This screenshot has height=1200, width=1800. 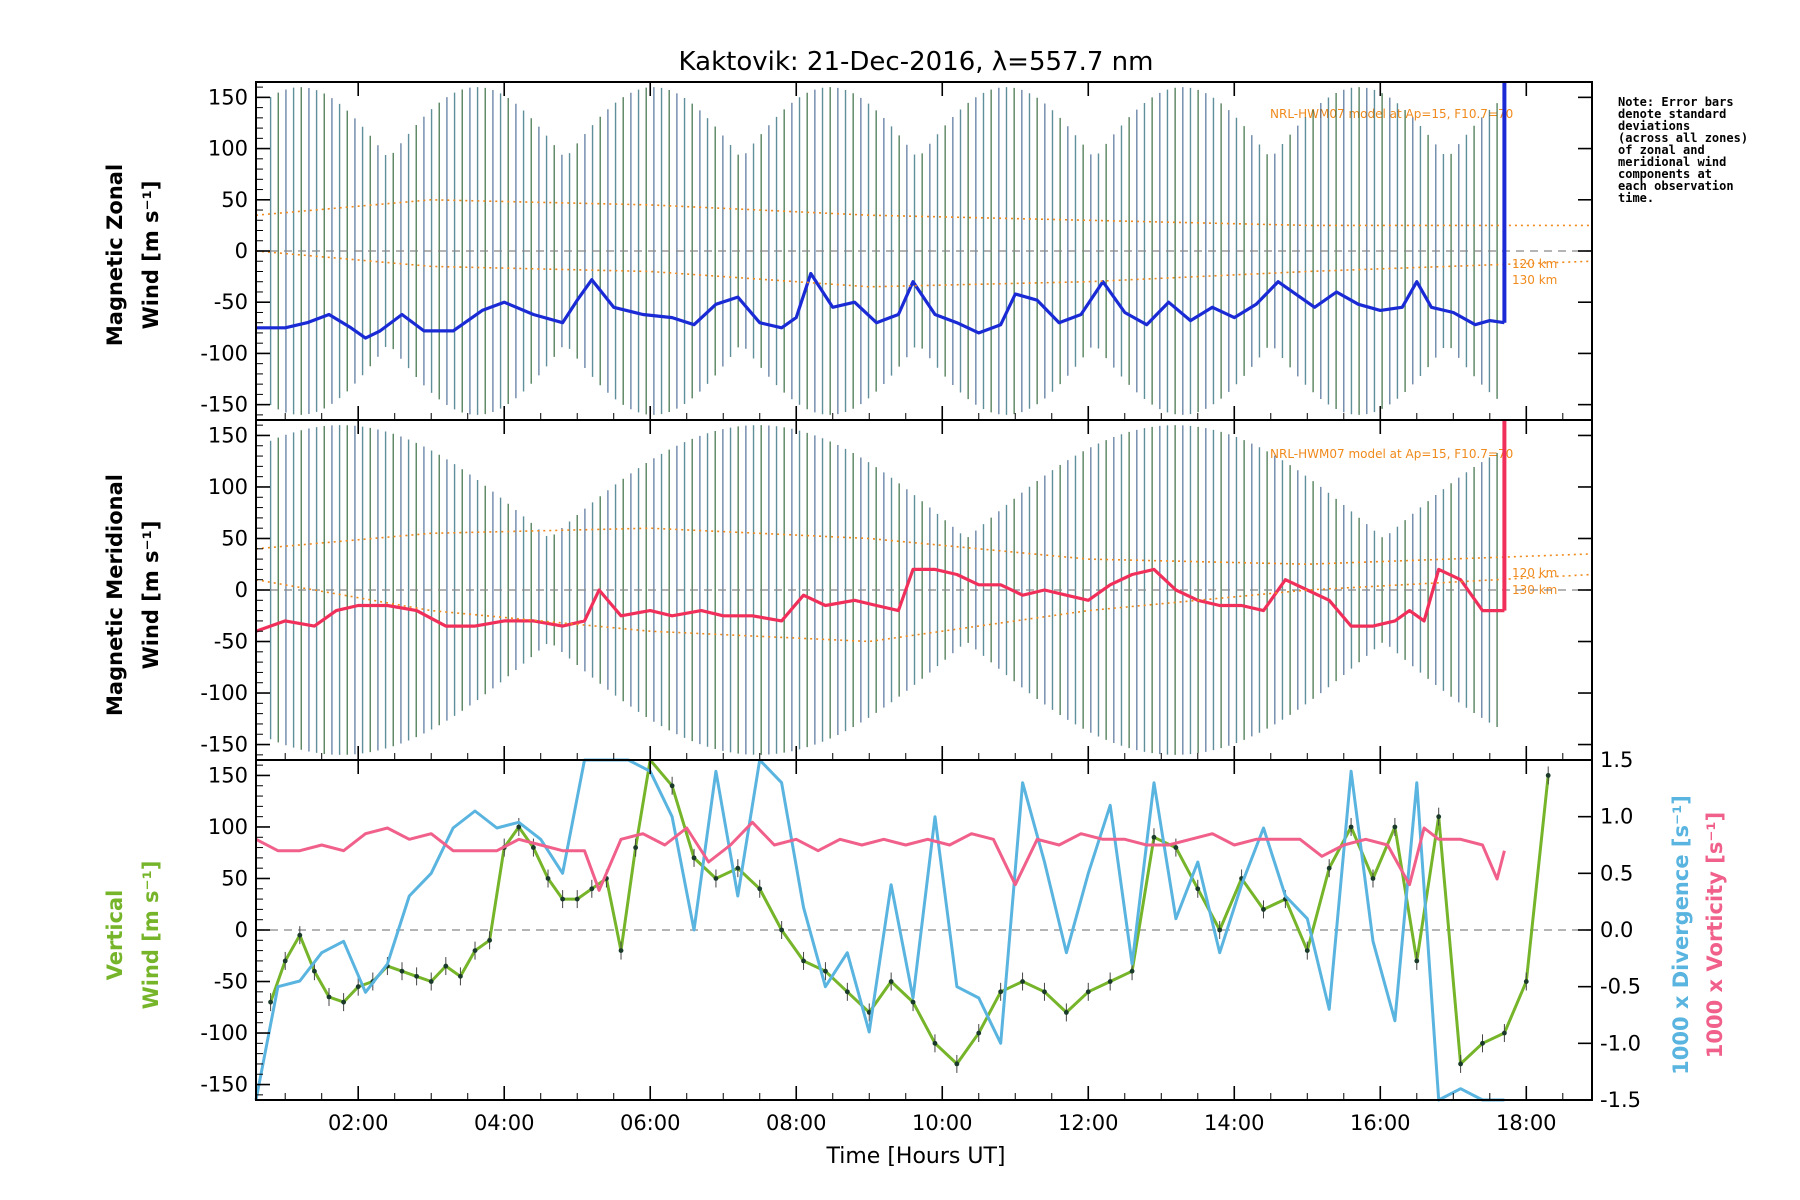 I want to click on chart-title: Kaktovik: 21-Dec-2016, λ=557.7 nm, so click(x=916, y=62).